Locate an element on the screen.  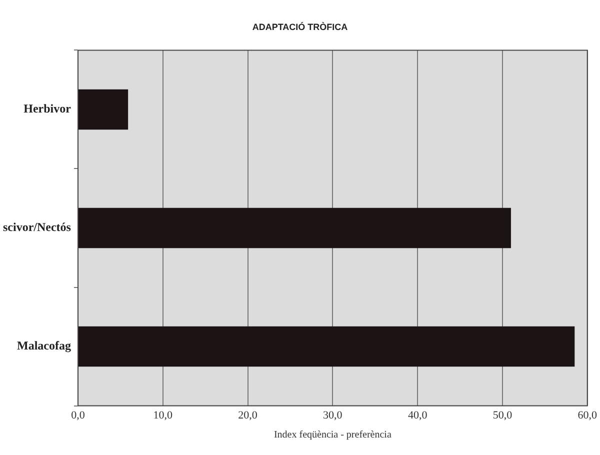
x-tick-label: 60,0 is located at coordinates (588, 415).